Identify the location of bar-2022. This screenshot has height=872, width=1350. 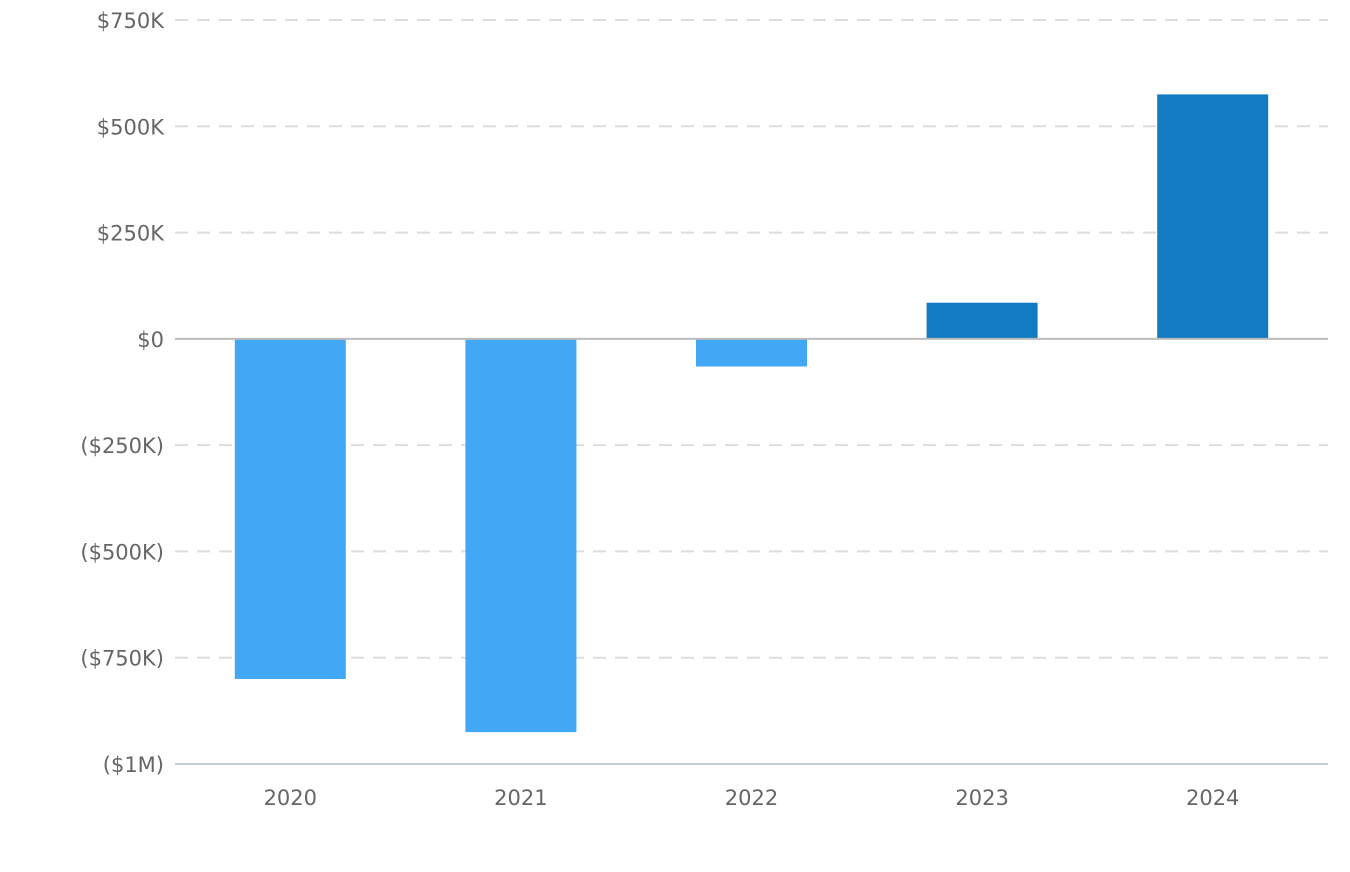
(751, 352).